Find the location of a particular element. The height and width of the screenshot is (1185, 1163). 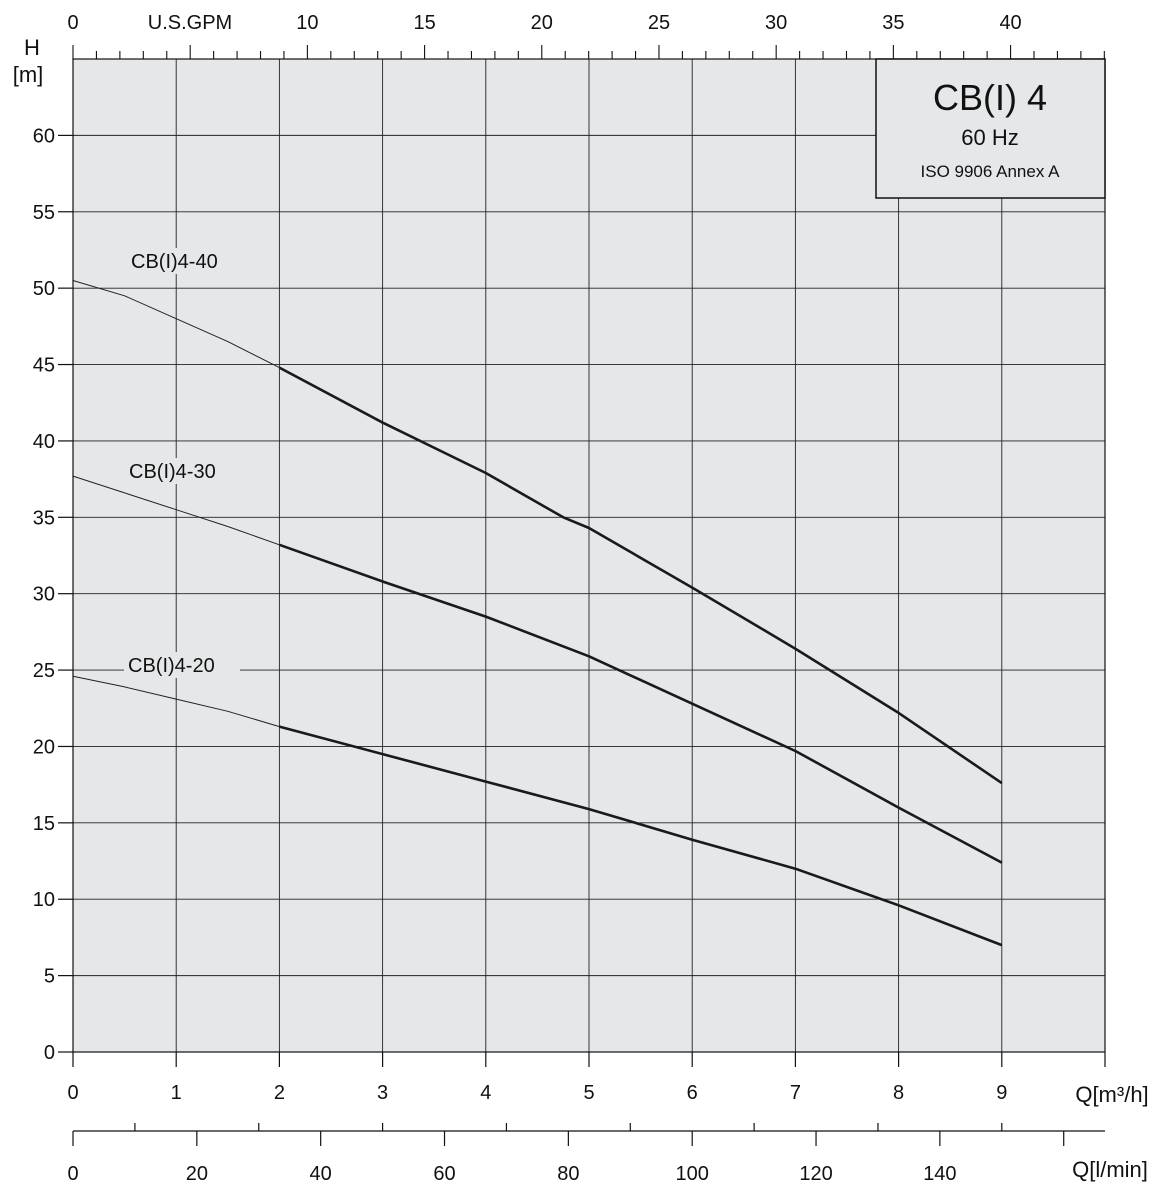

title-box-frame is located at coordinates (990, 128).